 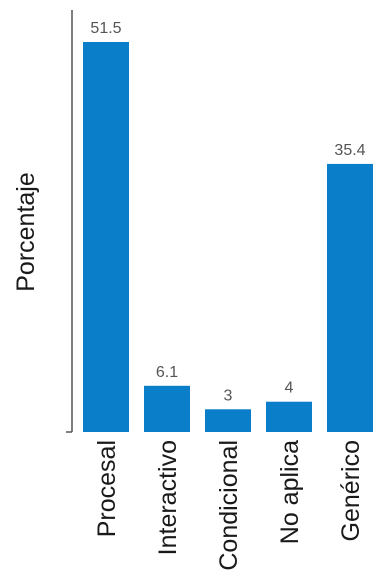 I want to click on category-tick-label: No aplica, so click(x=290, y=492).